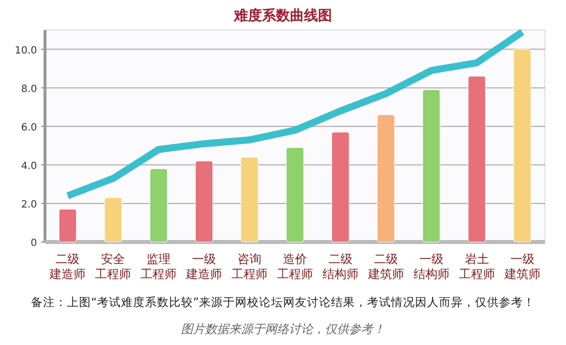 The image size is (566, 345). What do you see at coordinates (295, 266) in the screenshot?
I see `x-tick-label: 造价工程师` at bounding box center [295, 266].